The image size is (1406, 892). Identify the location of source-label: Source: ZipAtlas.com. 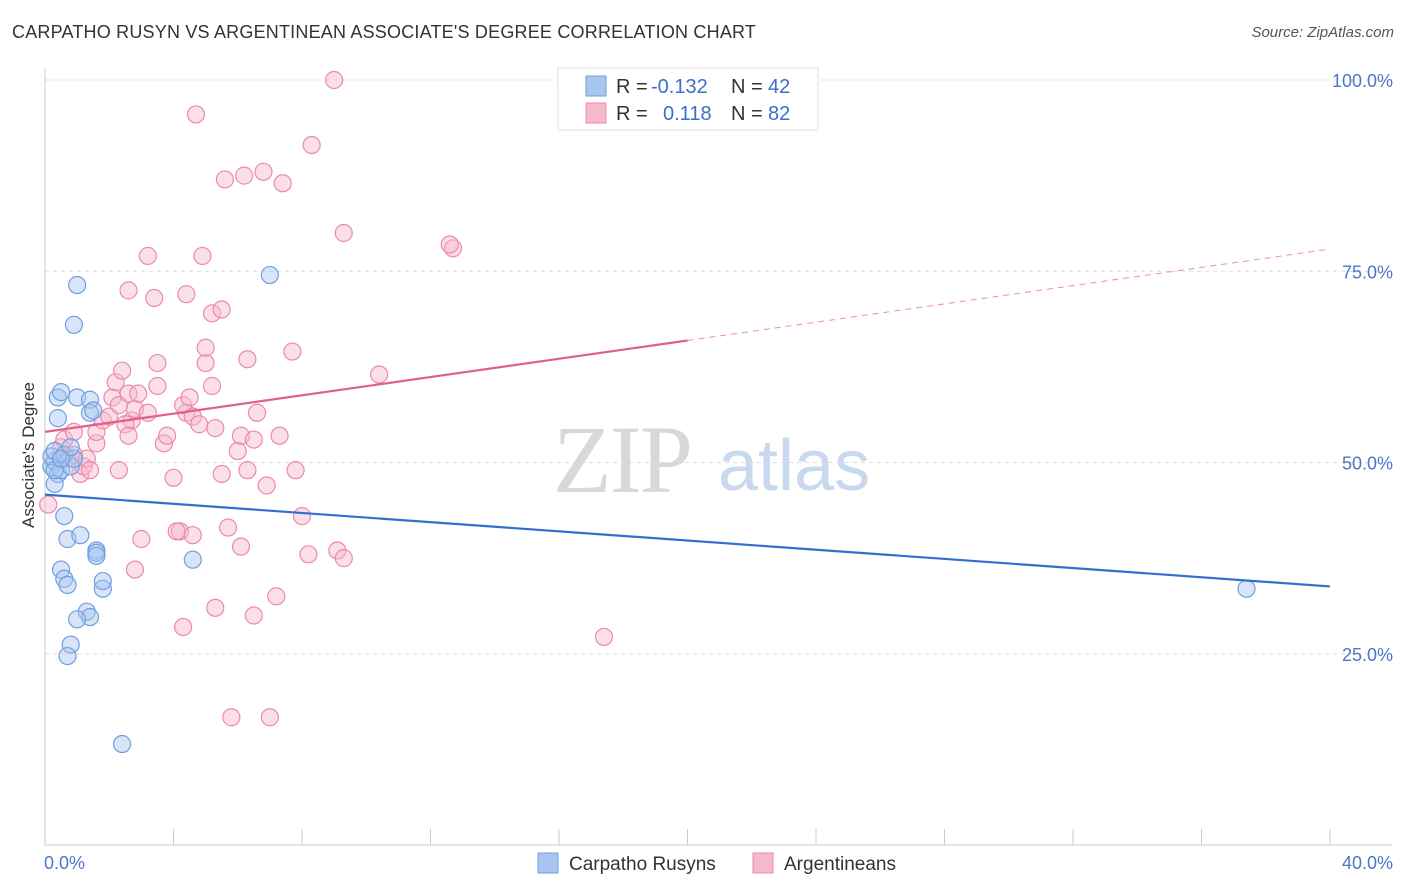
(1322, 32).